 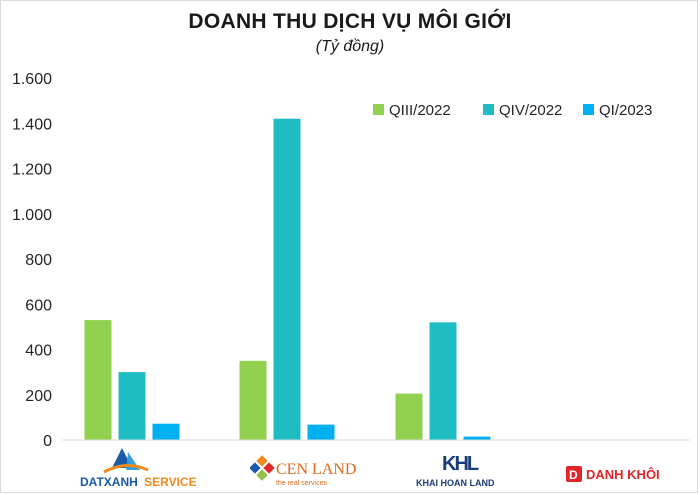 I want to click on category-logo-cenland: CEN LAND the real services, so click(x=304, y=468).